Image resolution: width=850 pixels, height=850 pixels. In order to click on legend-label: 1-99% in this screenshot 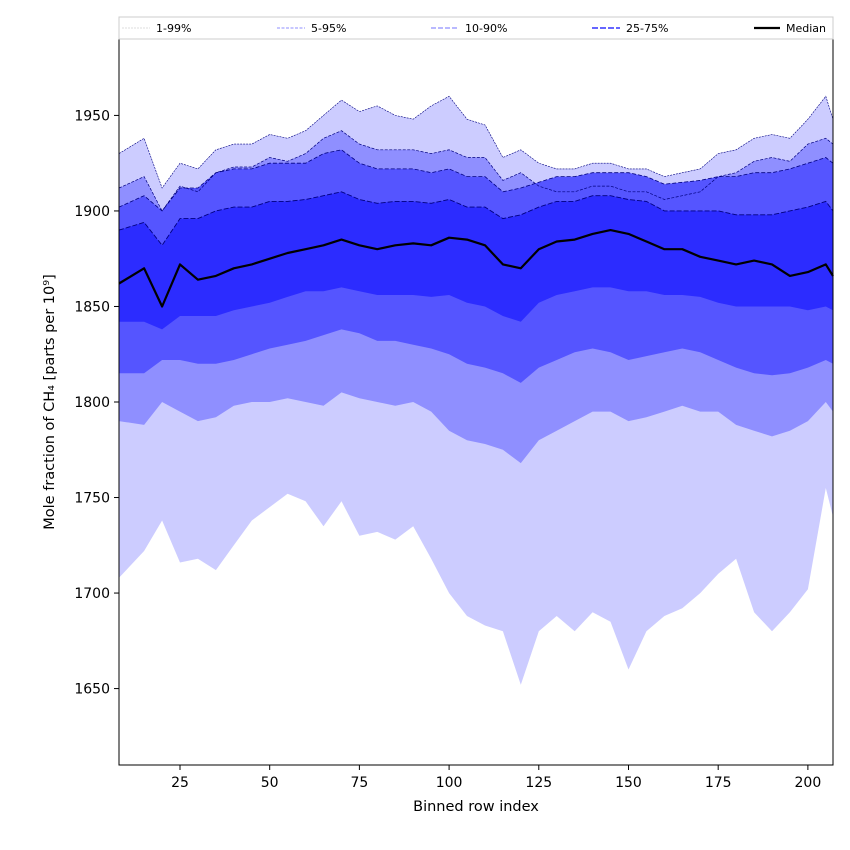, I will do `click(173, 28)`.